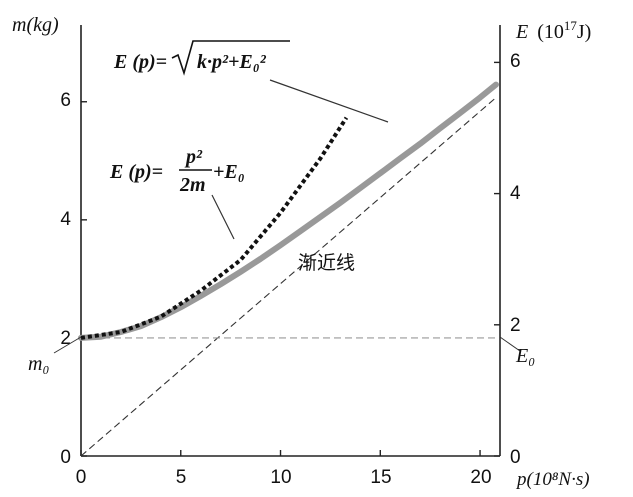 Image resolution: width=633 pixels, height=497 pixels. I want to click on x-tick-label: 20, so click(480, 477).